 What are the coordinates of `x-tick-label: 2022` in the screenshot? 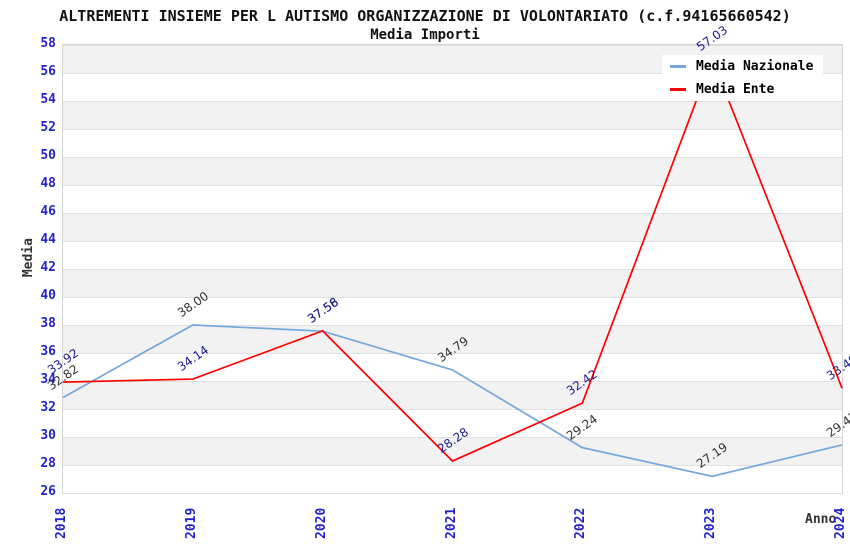 It's located at (581, 523).